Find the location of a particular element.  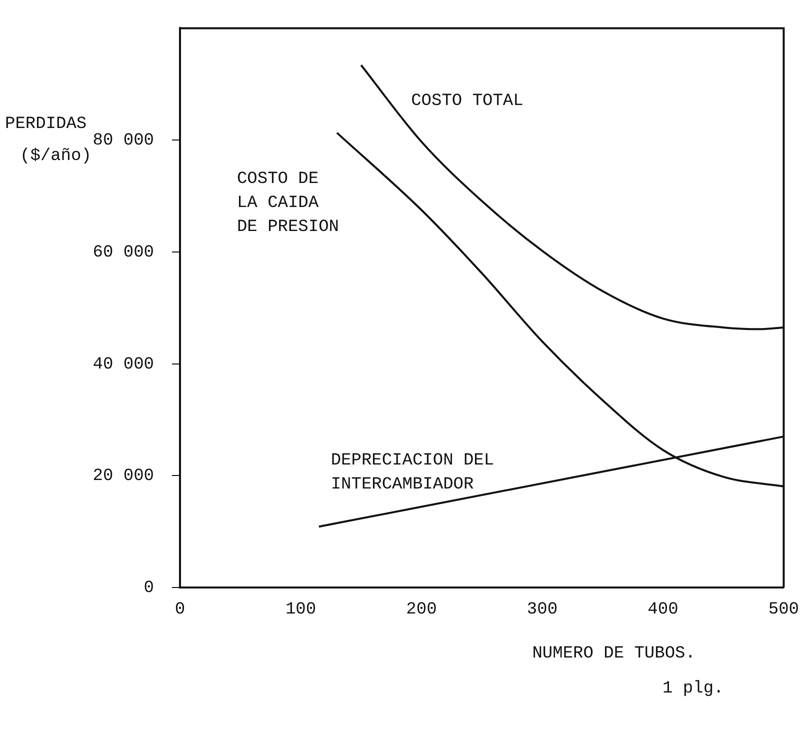

x-tick-label: 200 is located at coordinates (421, 610).